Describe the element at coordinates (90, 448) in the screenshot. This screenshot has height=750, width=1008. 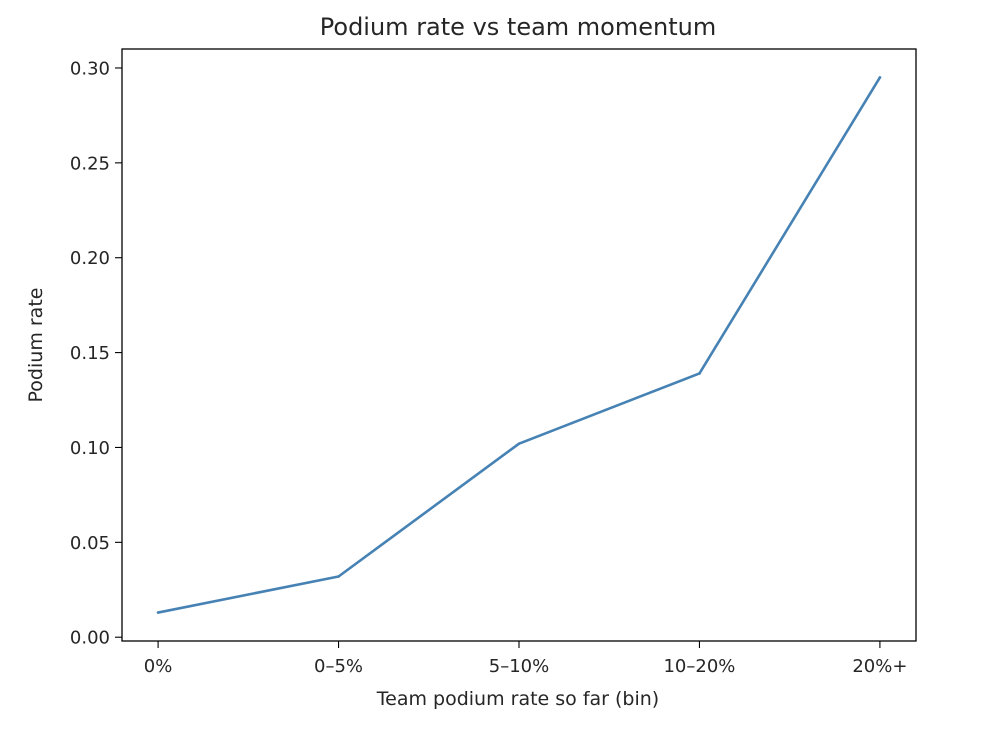
I see `y-tick-label: 0.10` at that location.